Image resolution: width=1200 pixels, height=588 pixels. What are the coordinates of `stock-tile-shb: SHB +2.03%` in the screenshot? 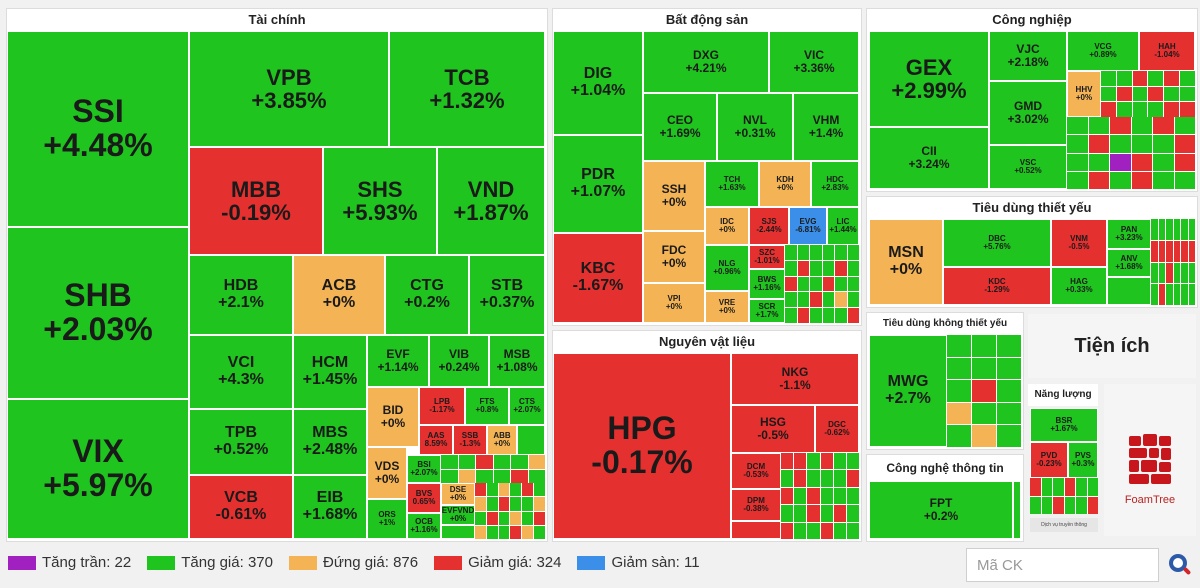 It's located at (98, 313).